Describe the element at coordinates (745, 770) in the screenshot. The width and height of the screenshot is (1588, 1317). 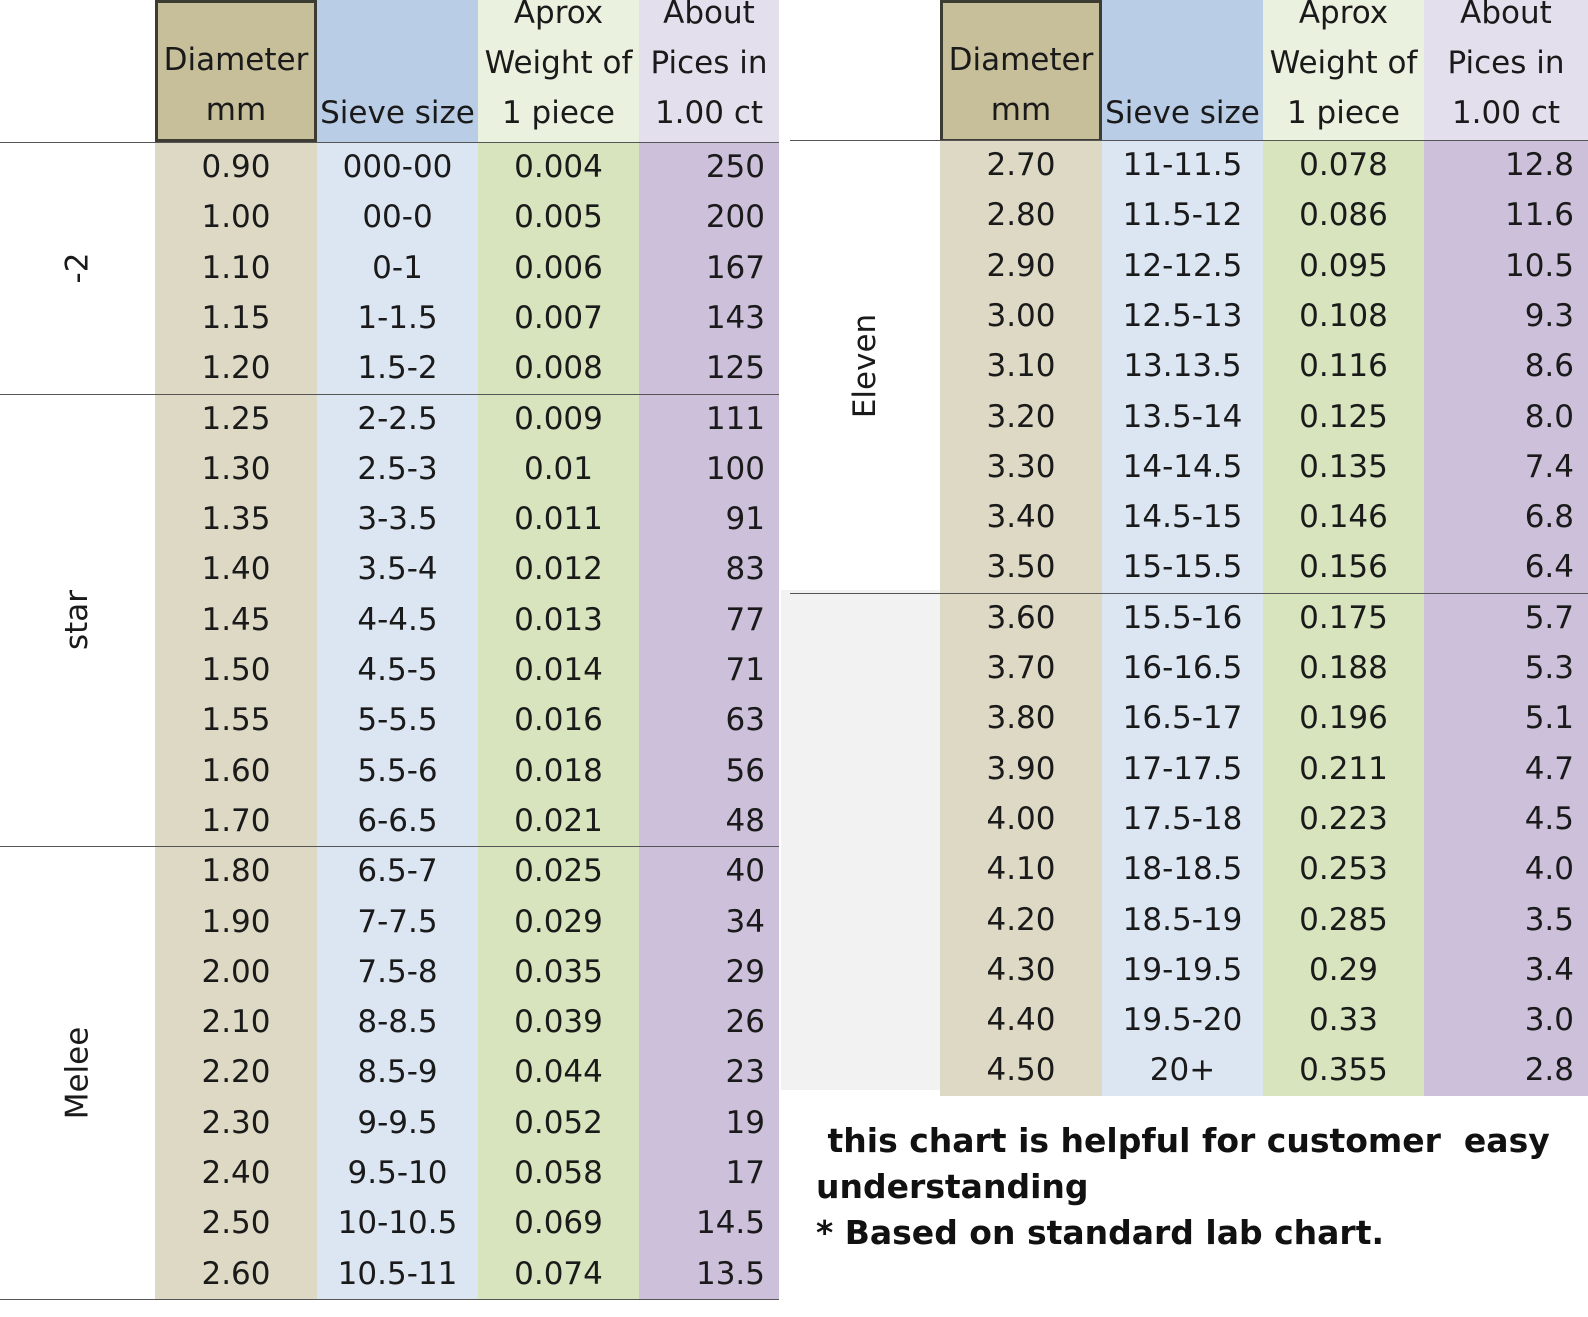
I see `cell-pieces: 56` at that location.